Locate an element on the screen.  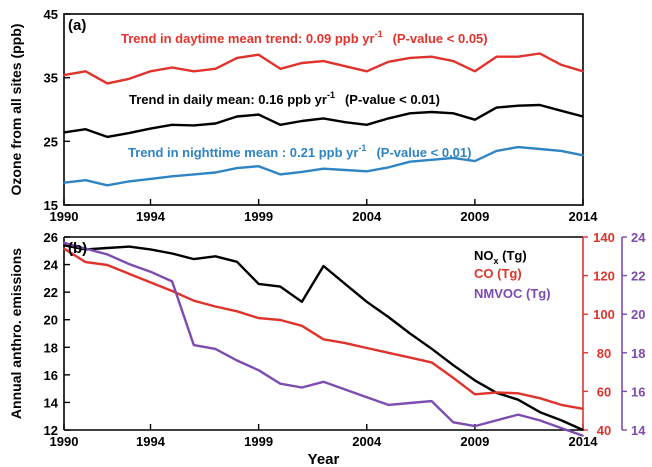
annotation-superscript: -1 is located at coordinates (362, 148).